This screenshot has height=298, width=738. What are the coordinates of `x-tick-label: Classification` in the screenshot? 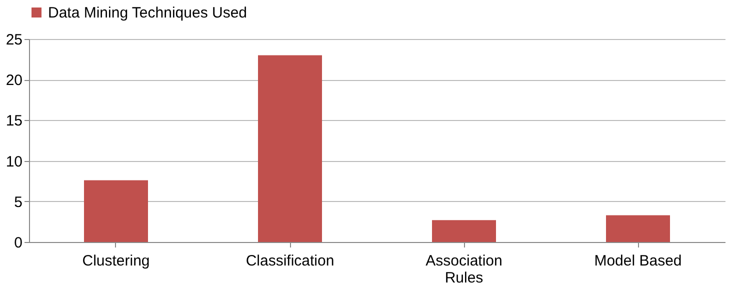 It's located at (290, 261).